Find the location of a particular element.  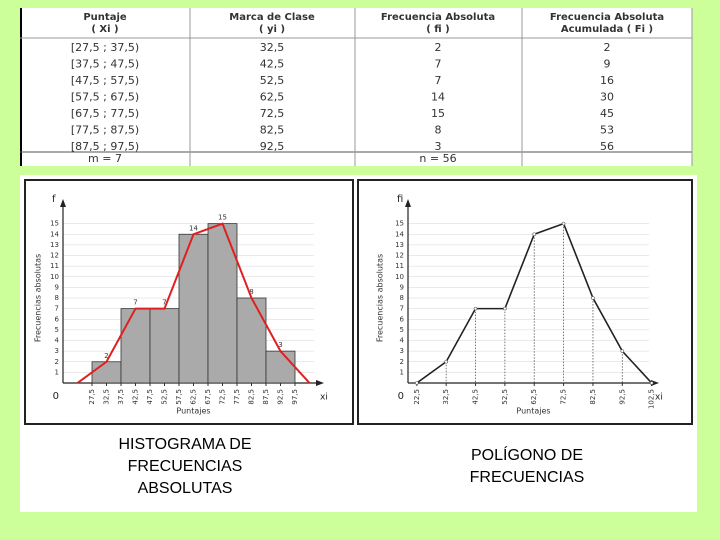

table-cell: [57,5 ; 67,5) is located at coordinates (105, 97).